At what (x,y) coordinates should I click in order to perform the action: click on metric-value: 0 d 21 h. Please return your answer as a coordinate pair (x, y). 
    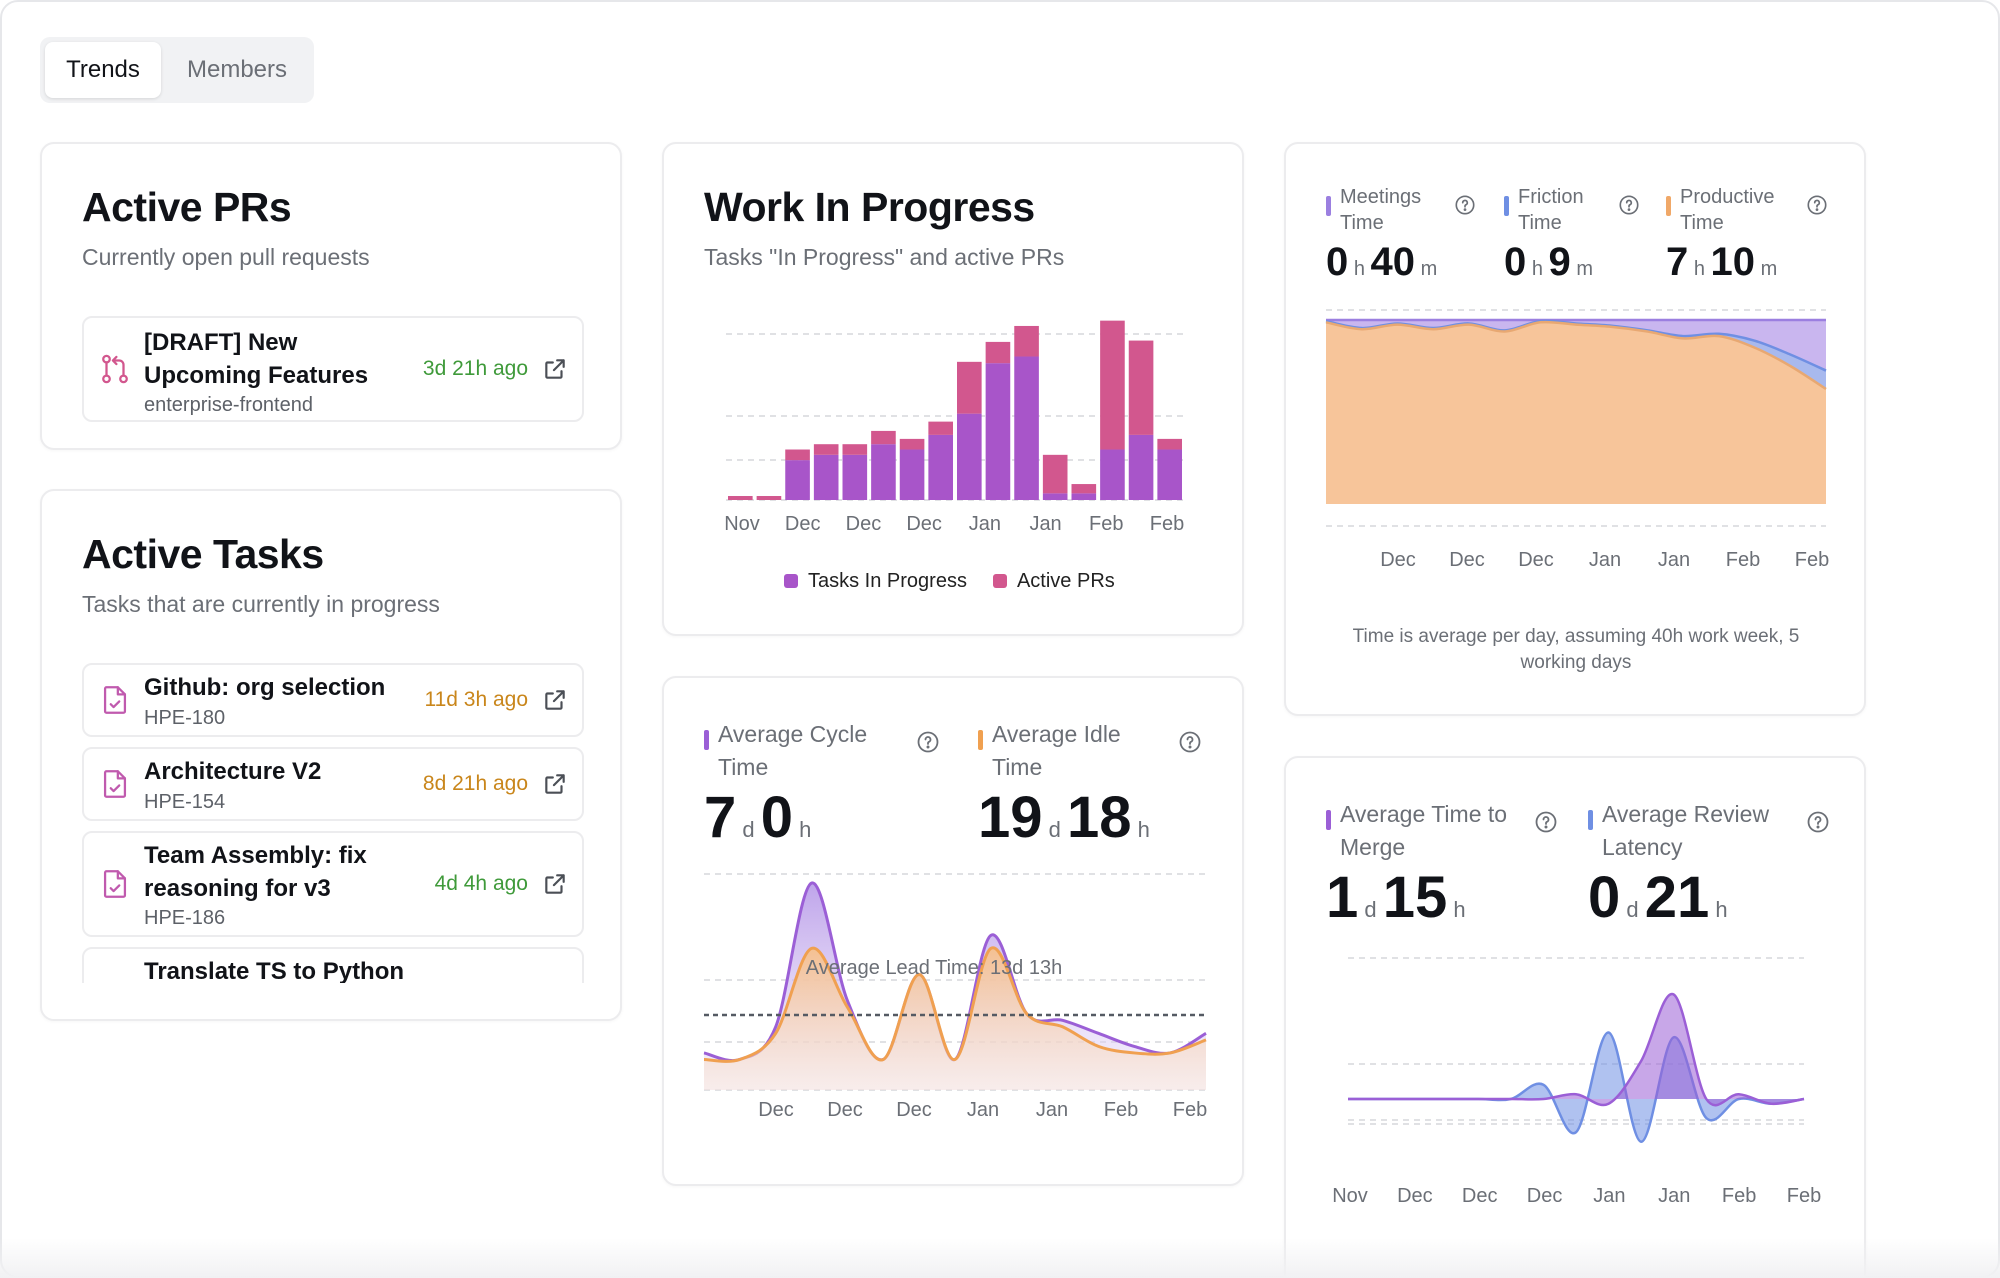
    Looking at the image, I should click on (1658, 897).